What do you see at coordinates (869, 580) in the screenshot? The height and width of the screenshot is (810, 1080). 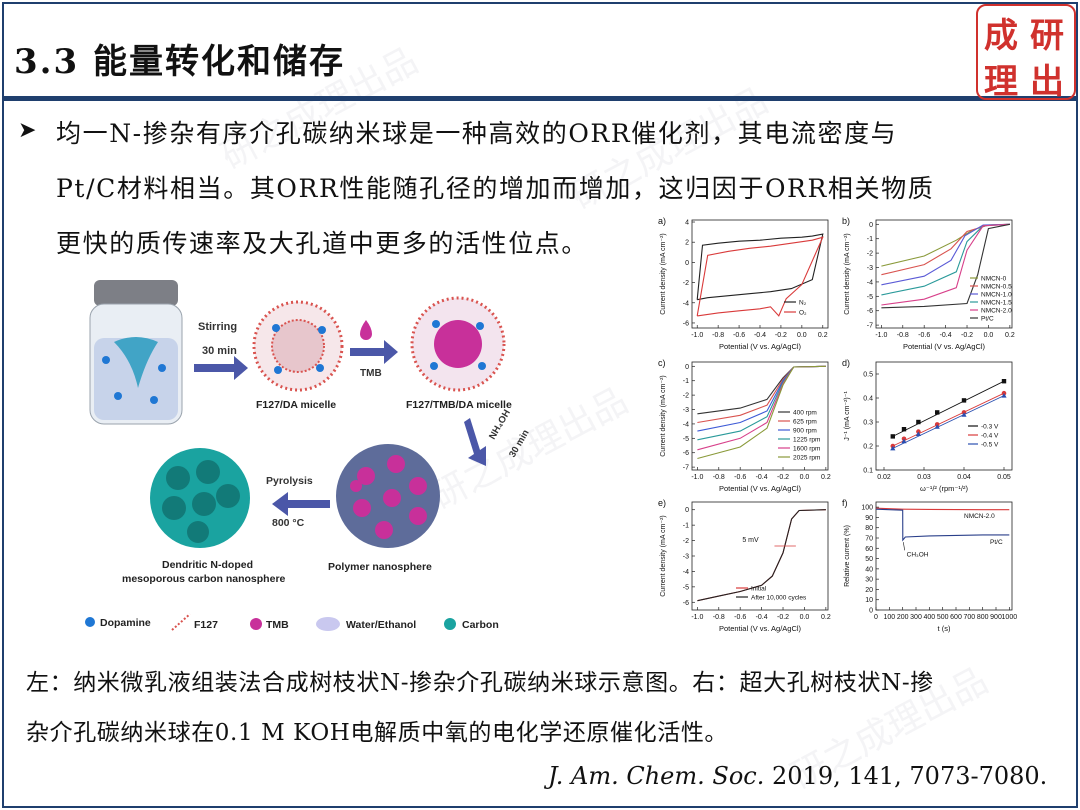 I see `y-tick-label: 30` at bounding box center [869, 580].